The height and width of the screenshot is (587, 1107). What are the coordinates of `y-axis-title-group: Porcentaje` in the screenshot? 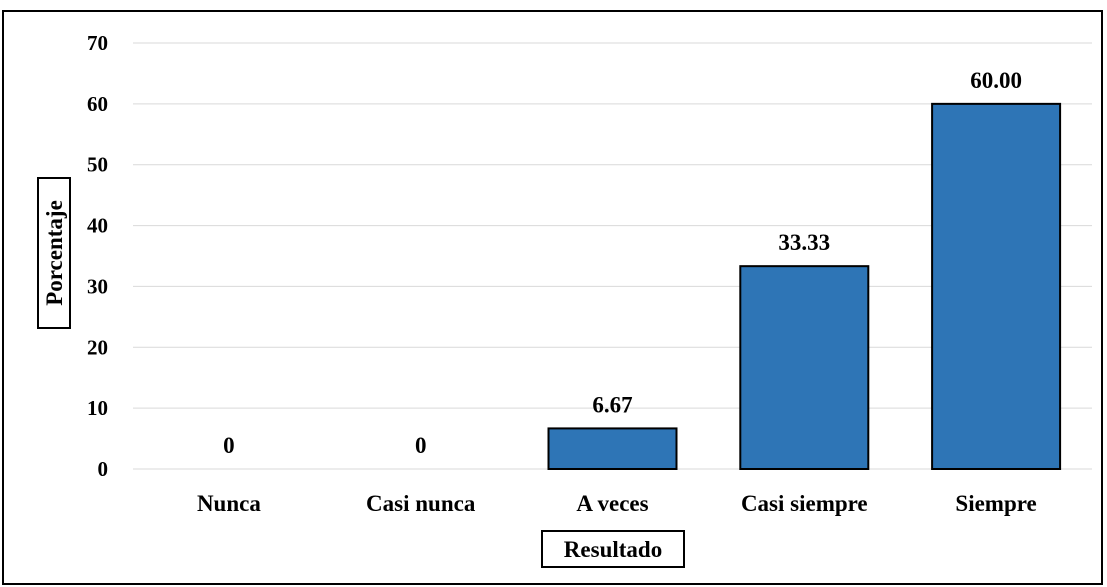 It's located at (54, 253).